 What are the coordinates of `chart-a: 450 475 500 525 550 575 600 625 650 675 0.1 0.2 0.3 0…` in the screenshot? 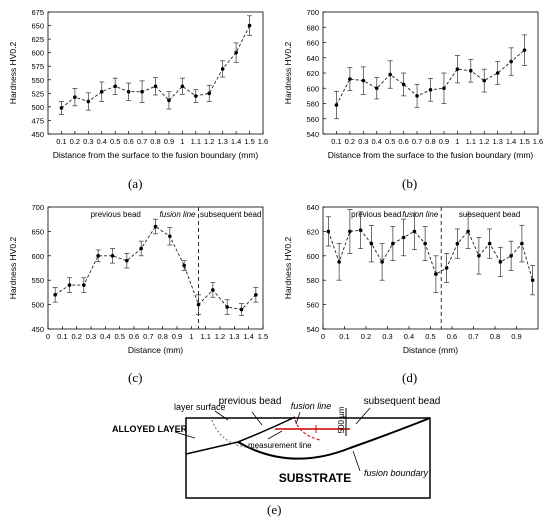 It's located at (138, 84).